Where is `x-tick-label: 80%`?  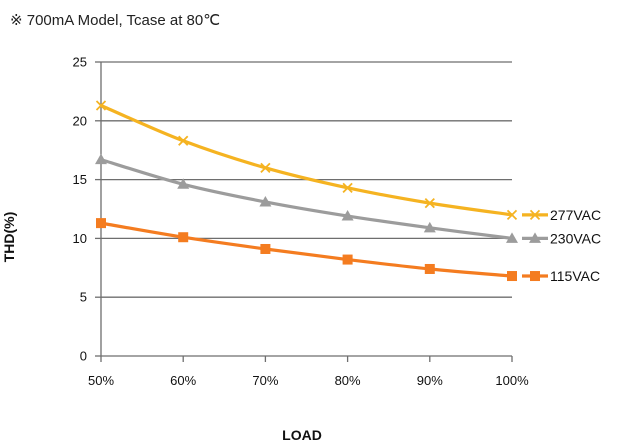
x-tick-label: 80% is located at coordinates (348, 380).